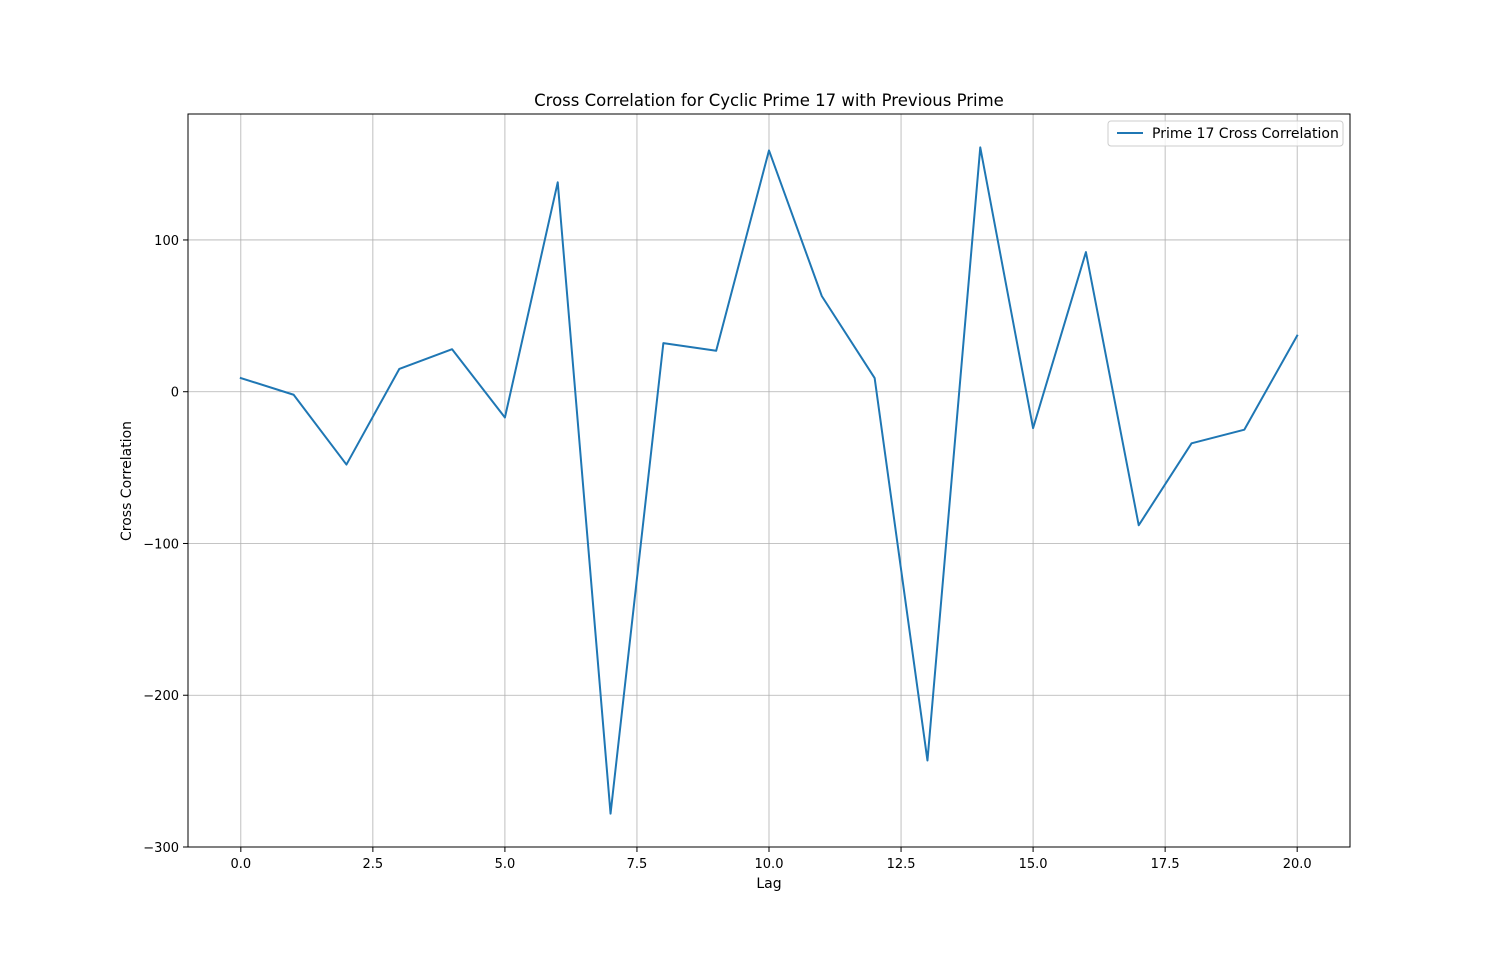 This screenshot has height=957, width=1500. I want to click on y-tick-label: 0, so click(175, 393).